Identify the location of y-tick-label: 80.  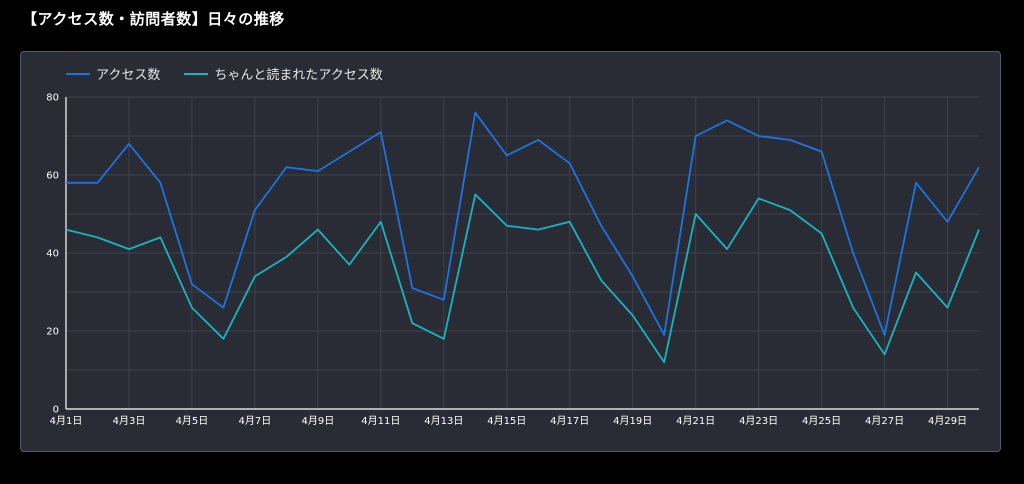
(52, 98).